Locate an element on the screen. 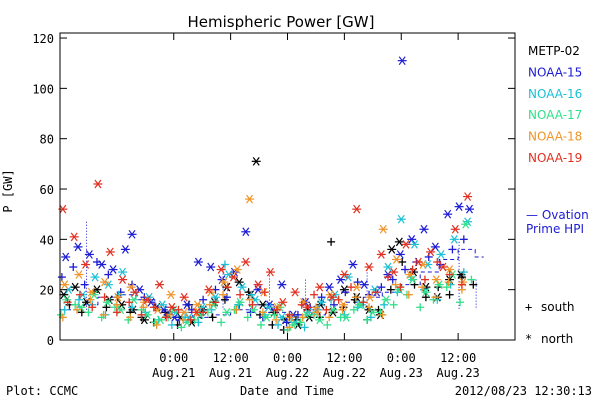  y-axis-label: P [GW] is located at coordinates (8, 190).